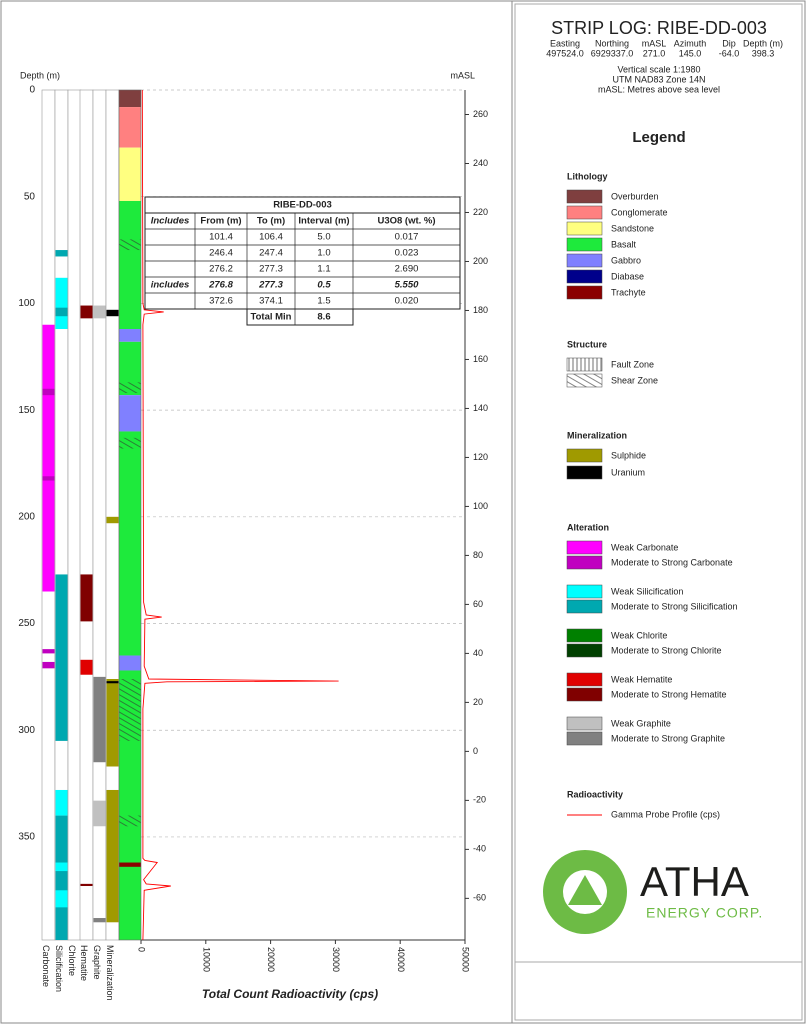  What do you see at coordinates (86, 515) in the screenshot?
I see `column-frame` at bounding box center [86, 515].